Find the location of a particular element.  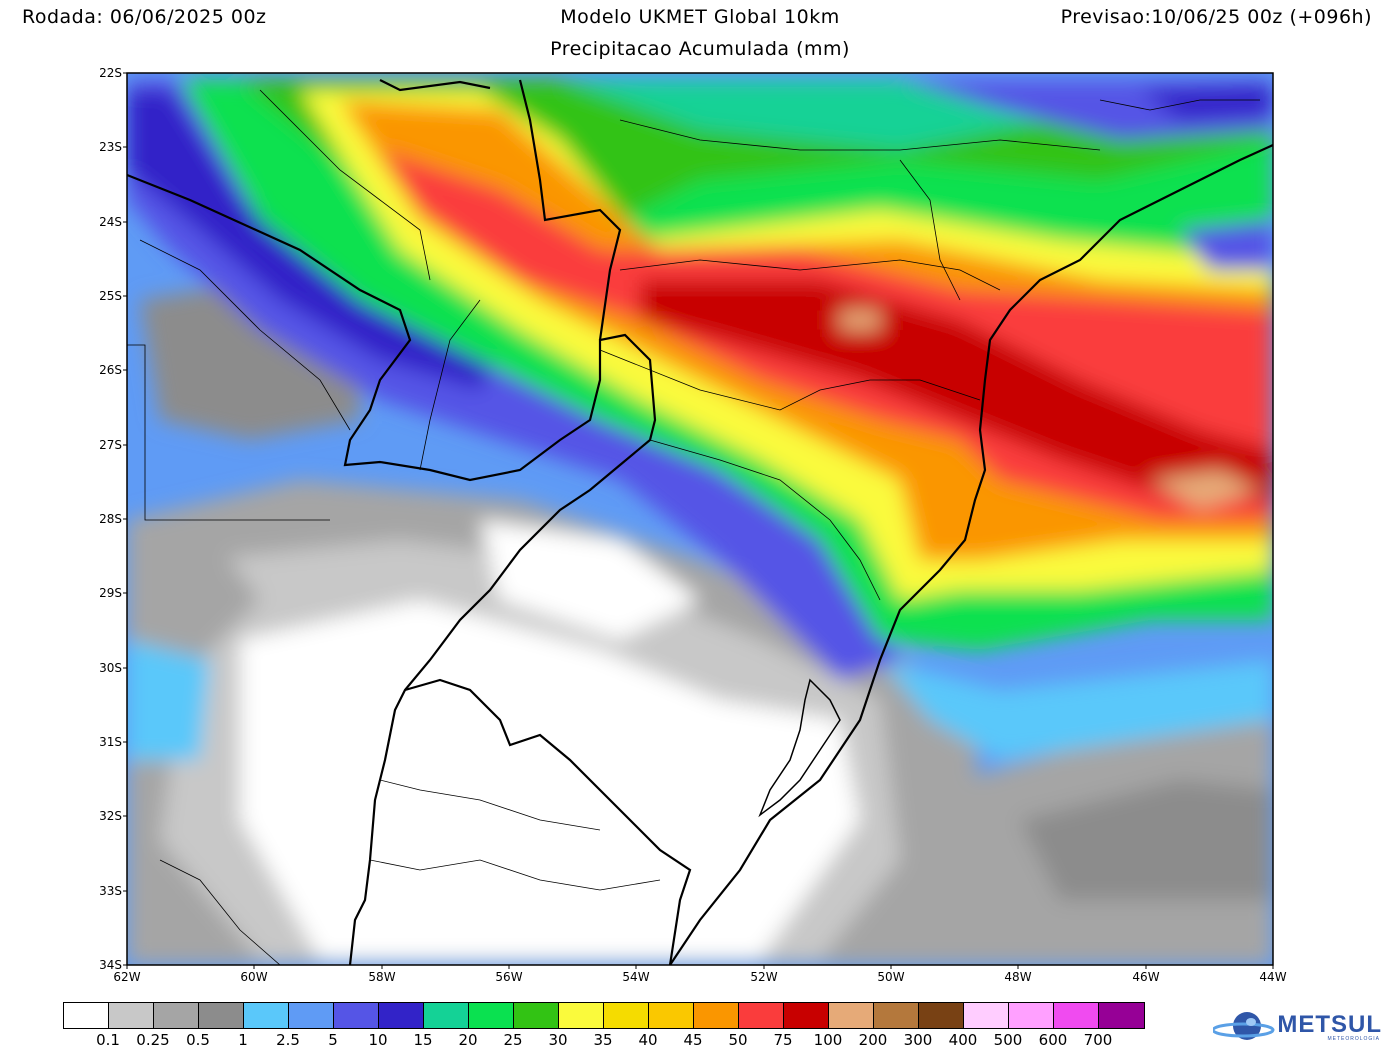

colorbar-label: 500 is located at coordinates (1008, 1040).